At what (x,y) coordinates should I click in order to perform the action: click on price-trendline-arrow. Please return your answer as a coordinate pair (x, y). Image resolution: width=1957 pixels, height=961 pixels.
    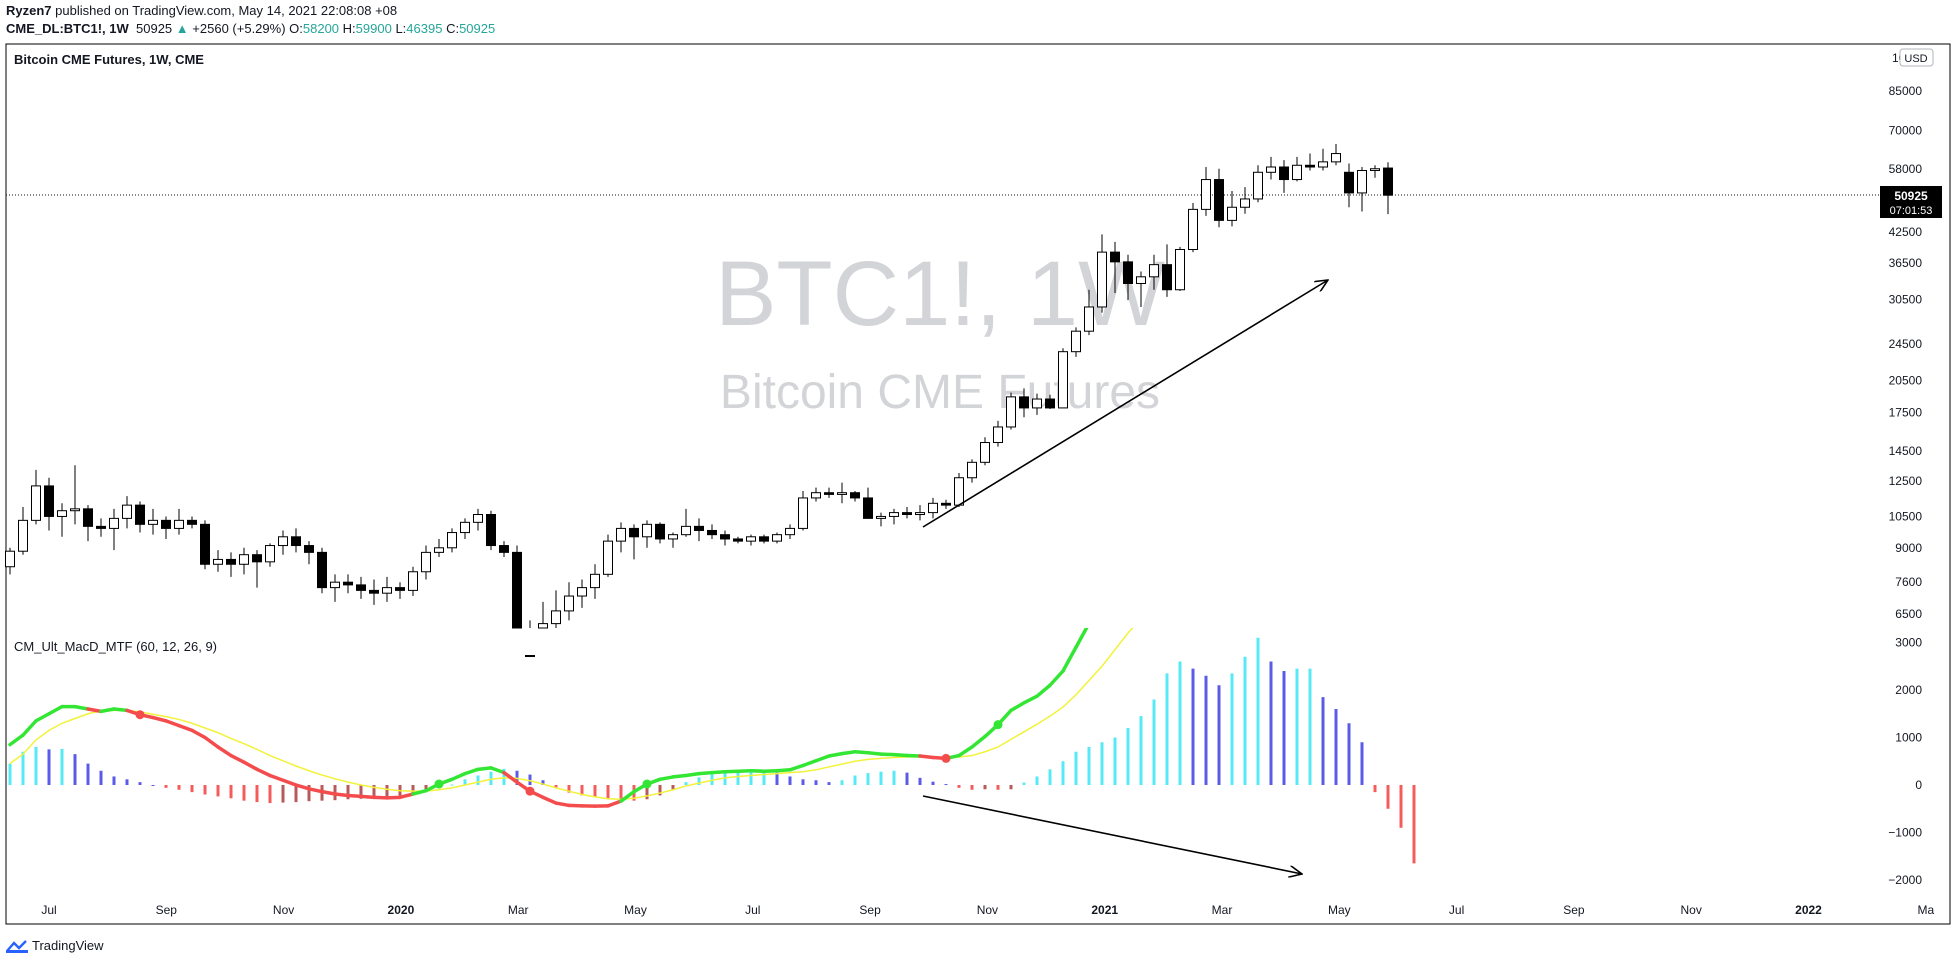
    Looking at the image, I should click on (1125, 404).